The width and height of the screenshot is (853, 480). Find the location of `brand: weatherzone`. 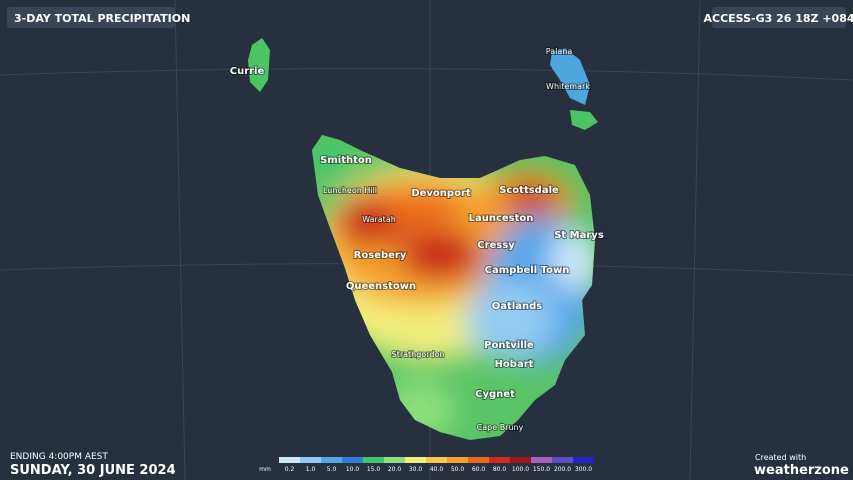

brand: weatherzone is located at coordinates (801, 470).